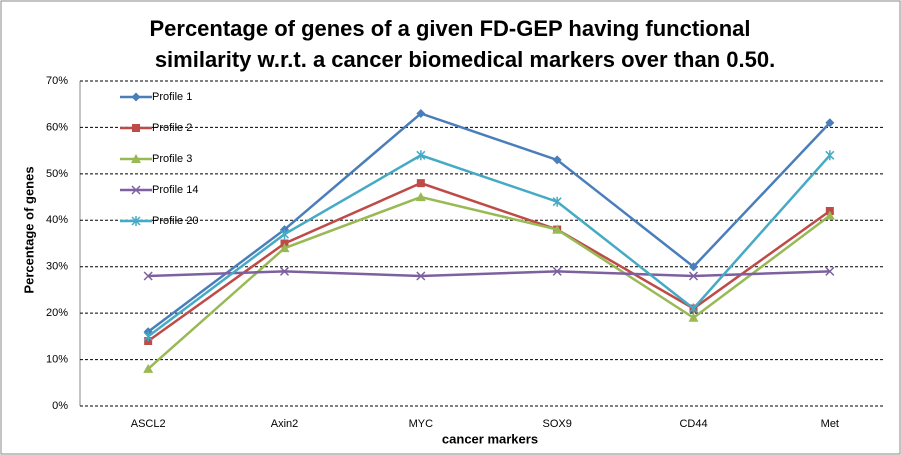 This screenshot has height=455, width=901. Describe the element at coordinates (489, 274) in the screenshot. I see `series-line` at that location.